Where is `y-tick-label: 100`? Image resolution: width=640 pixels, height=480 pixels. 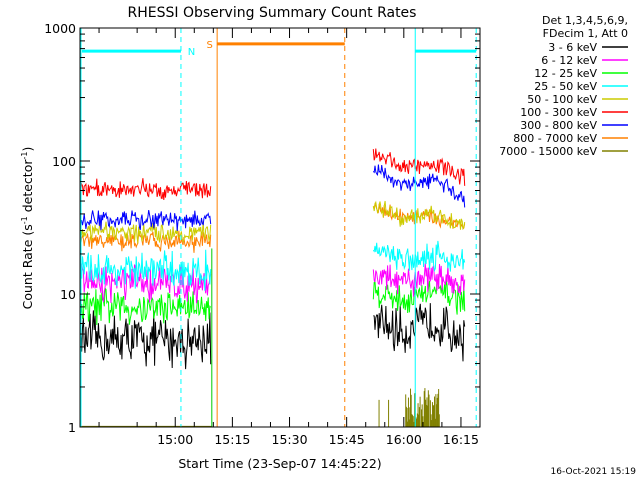 y-tick-label: 100 is located at coordinates (64, 161).